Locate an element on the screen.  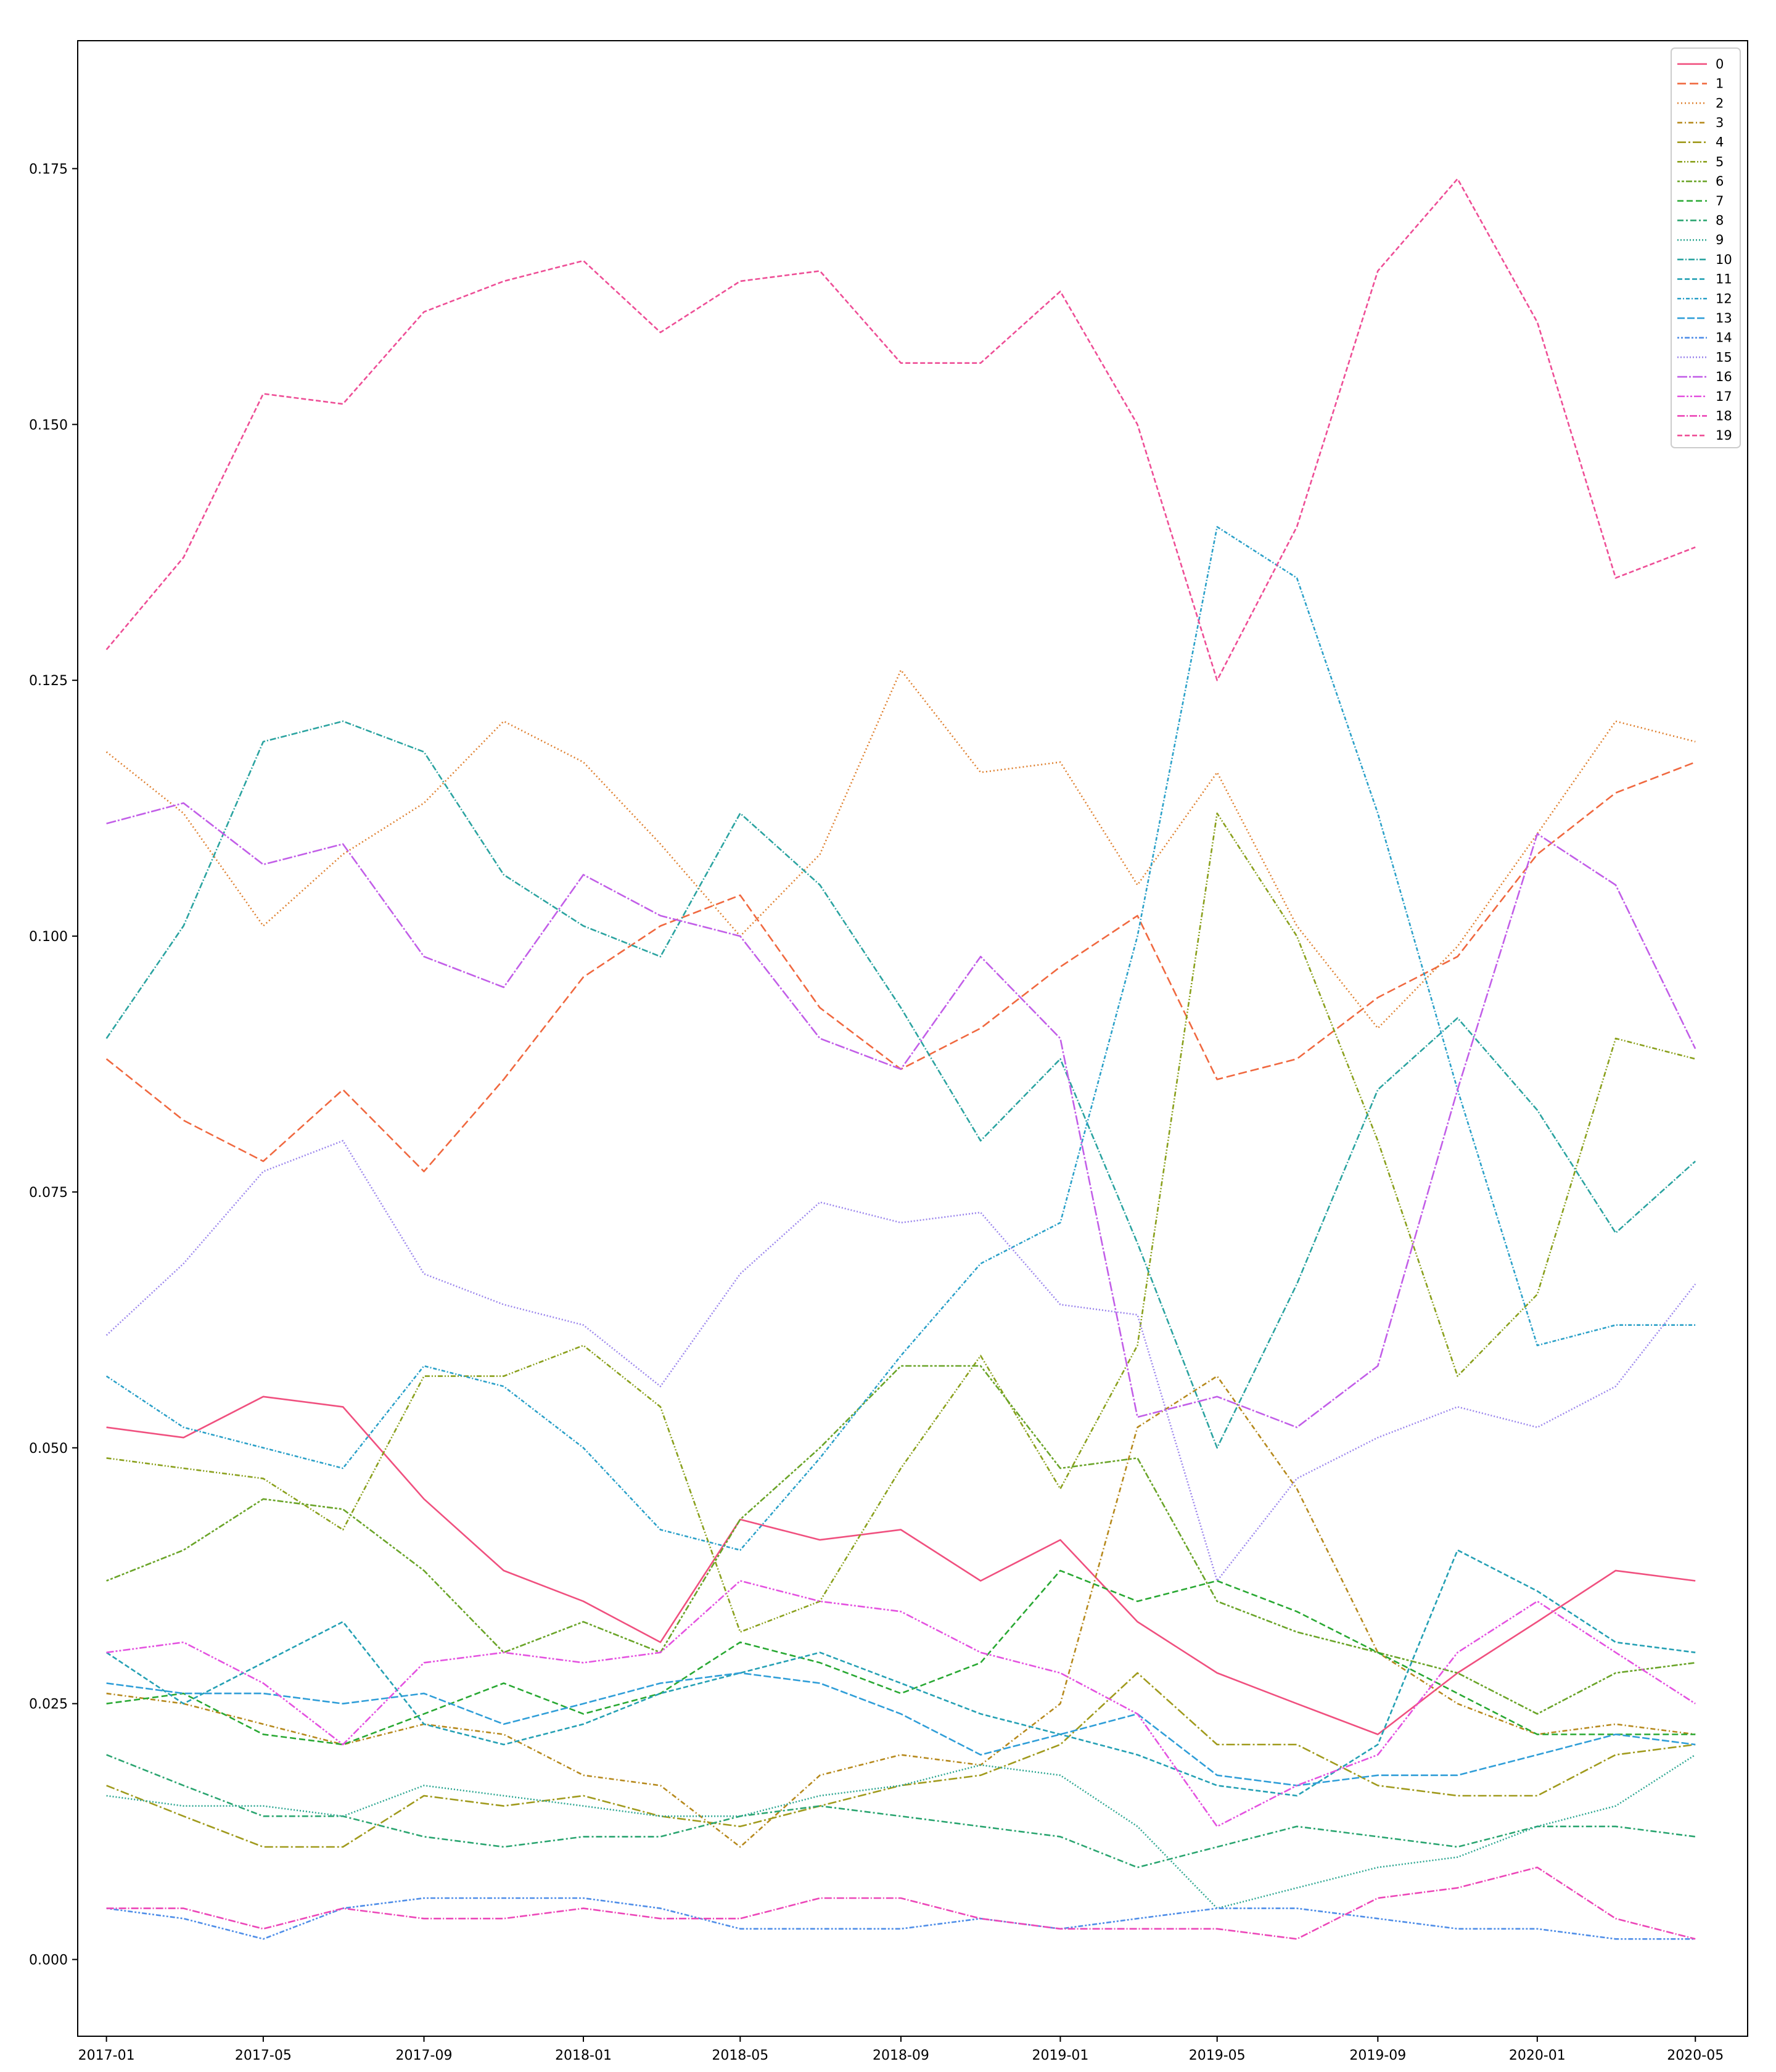
y-axis: 0.000 0.025 0.050 0.075 0.100 0.125 0.150 0.175 is located at coordinates (53, 1065).